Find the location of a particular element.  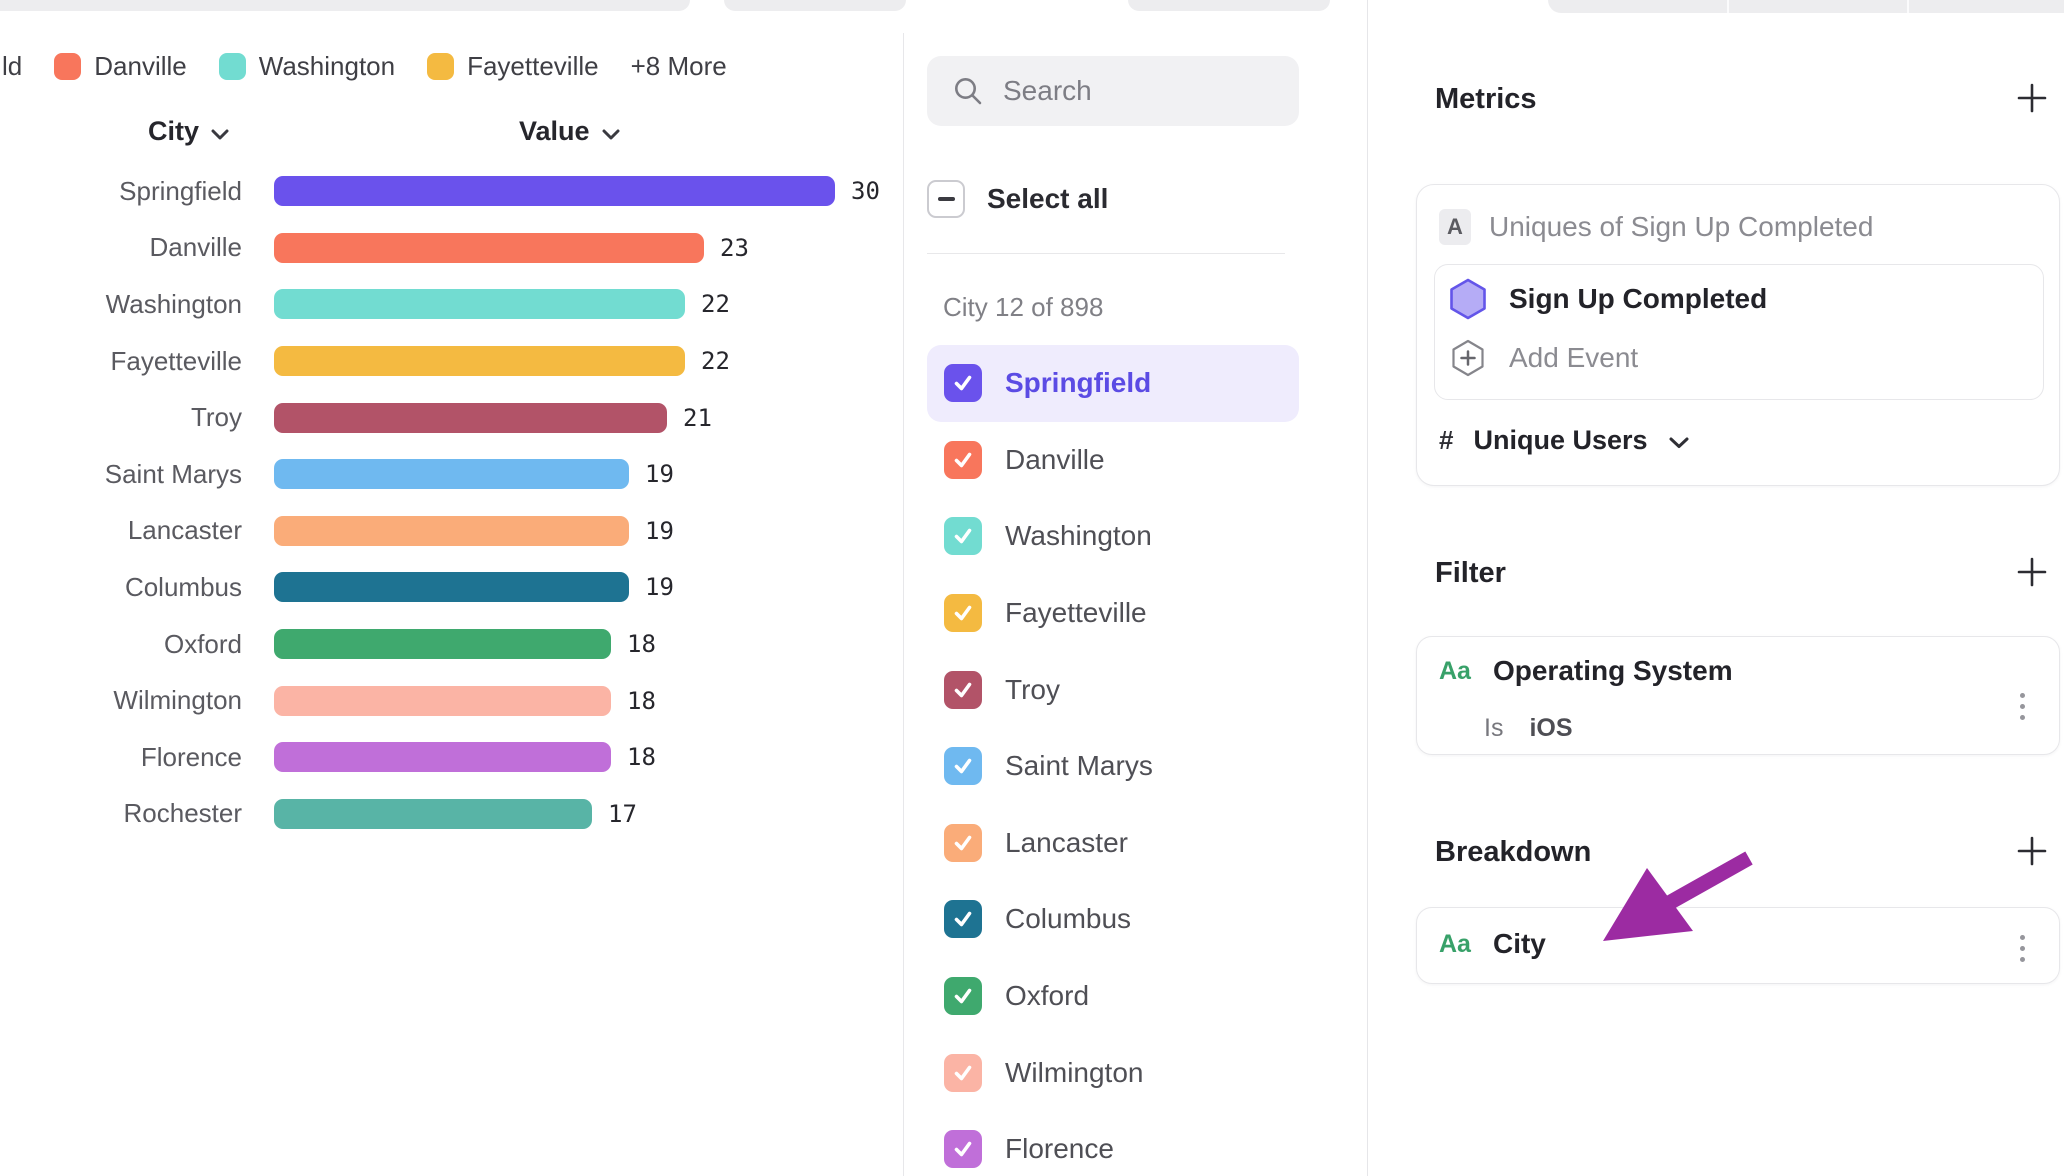

bar-category-label: Columbus is located at coordinates (183, 586).